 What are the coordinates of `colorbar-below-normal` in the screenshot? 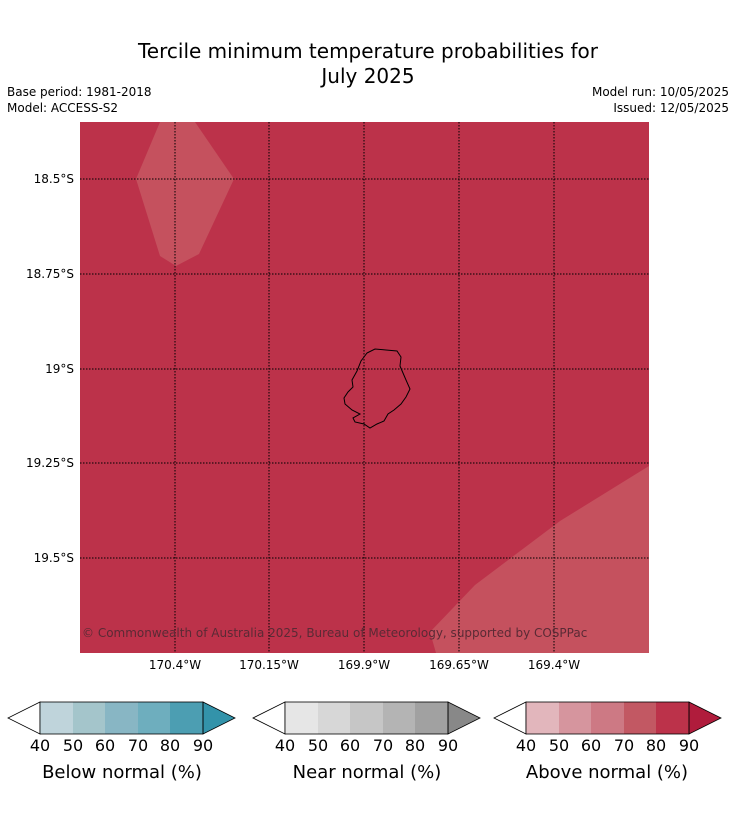 It's located at (121, 718).